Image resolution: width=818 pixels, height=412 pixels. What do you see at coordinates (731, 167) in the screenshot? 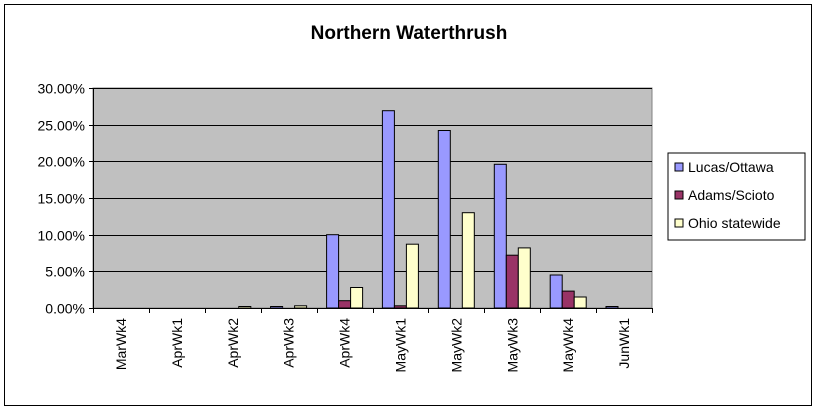
I see `legend-label: Lucas/Ottawa` at bounding box center [731, 167].